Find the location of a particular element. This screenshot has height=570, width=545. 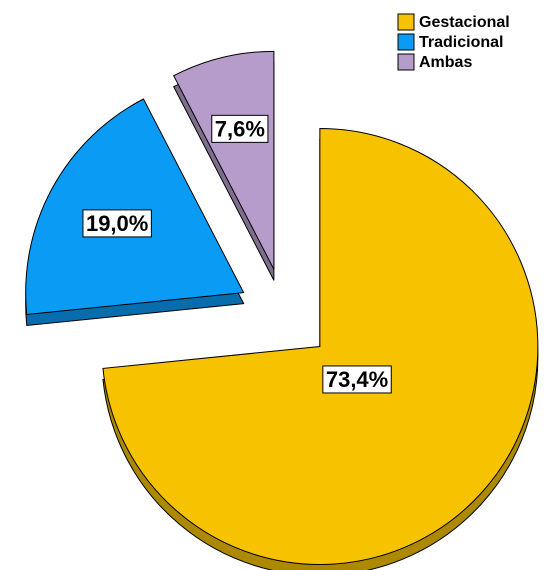

data-label: 73,4% is located at coordinates (357, 379).